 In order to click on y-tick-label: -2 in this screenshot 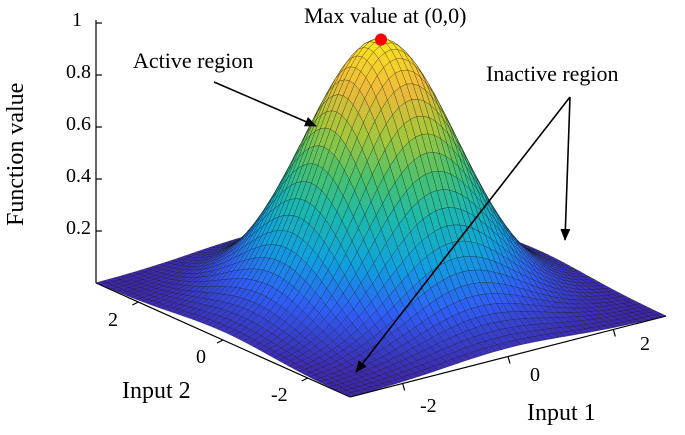, I will do `click(279, 395)`.